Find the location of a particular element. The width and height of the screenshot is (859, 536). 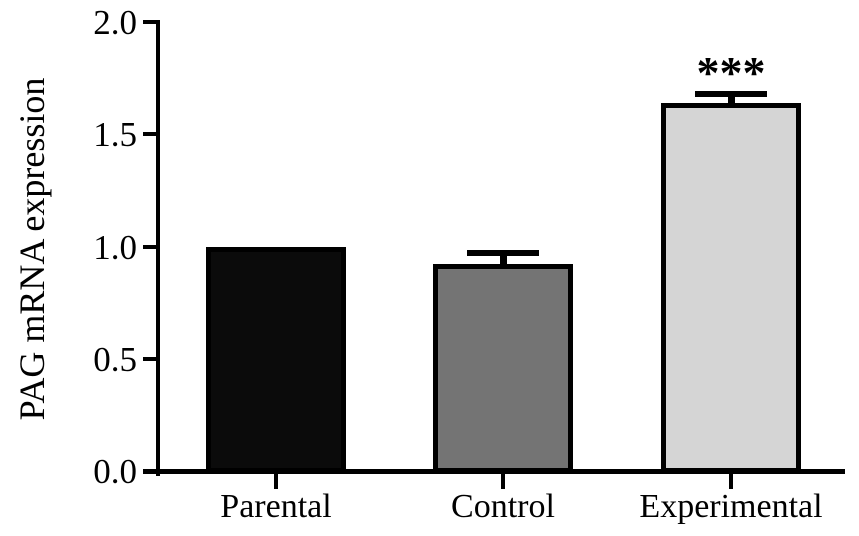

x-category-label: Experimental is located at coordinates (731, 506).